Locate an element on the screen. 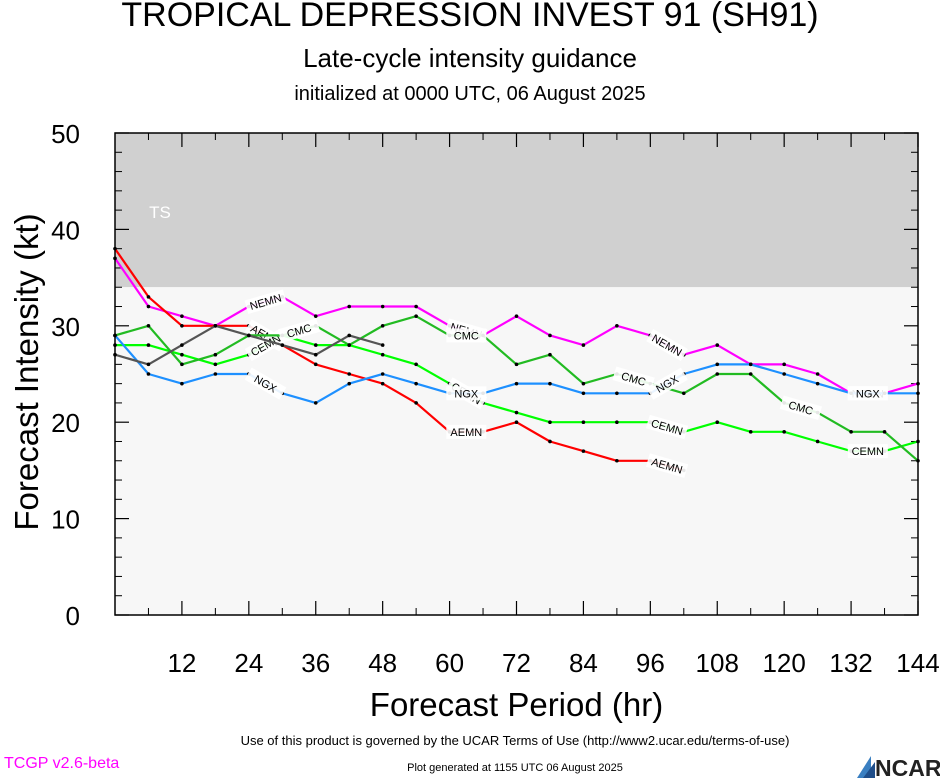 The height and width of the screenshot is (780, 940). x-tick-label: 60 is located at coordinates (449, 663).